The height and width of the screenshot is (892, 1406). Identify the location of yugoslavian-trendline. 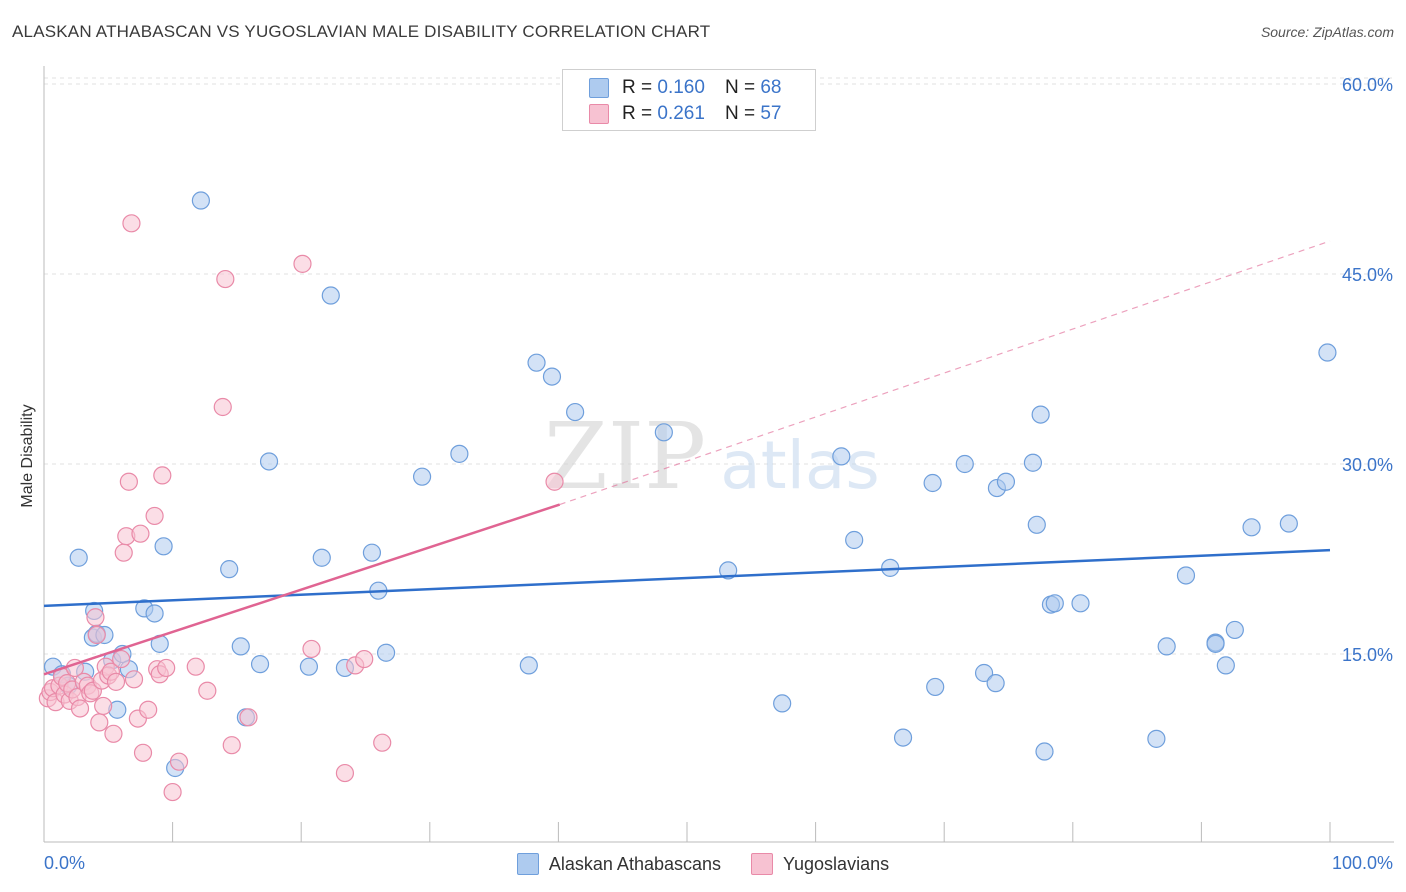
(302, 589).